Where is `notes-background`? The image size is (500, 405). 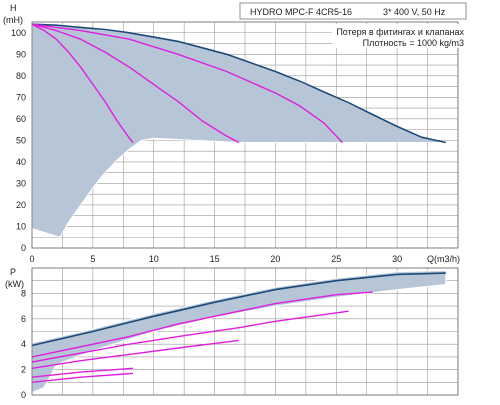 notes-background is located at coordinates (399, 36).